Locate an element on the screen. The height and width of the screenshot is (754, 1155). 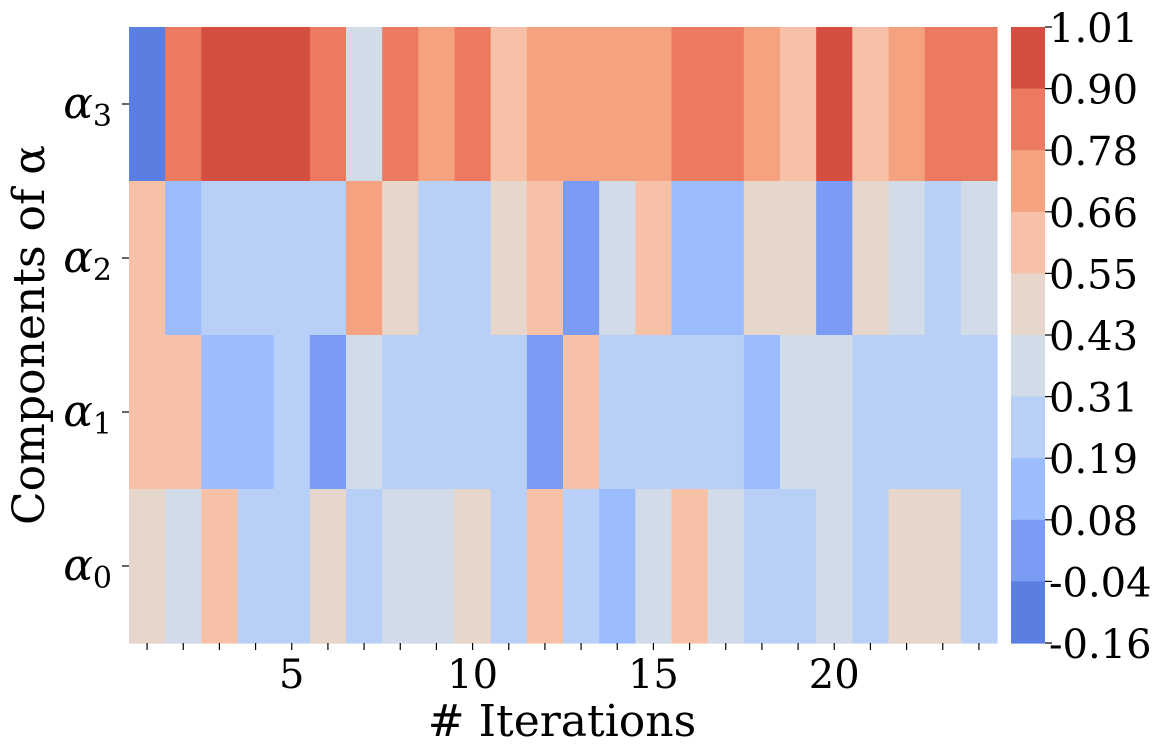
x-tick-label-5: 5 is located at coordinates (291, 675).